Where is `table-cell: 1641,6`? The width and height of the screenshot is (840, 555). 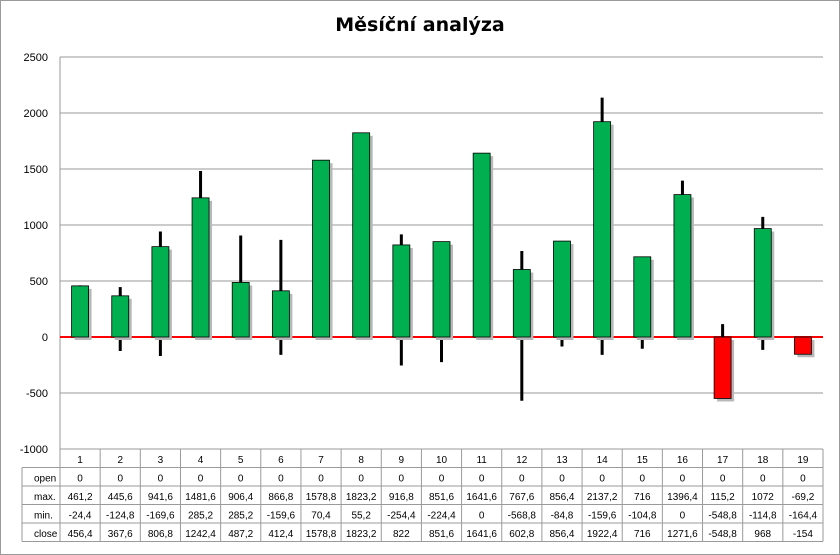
table-cell: 1641,6 is located at coordinates (481, 534).